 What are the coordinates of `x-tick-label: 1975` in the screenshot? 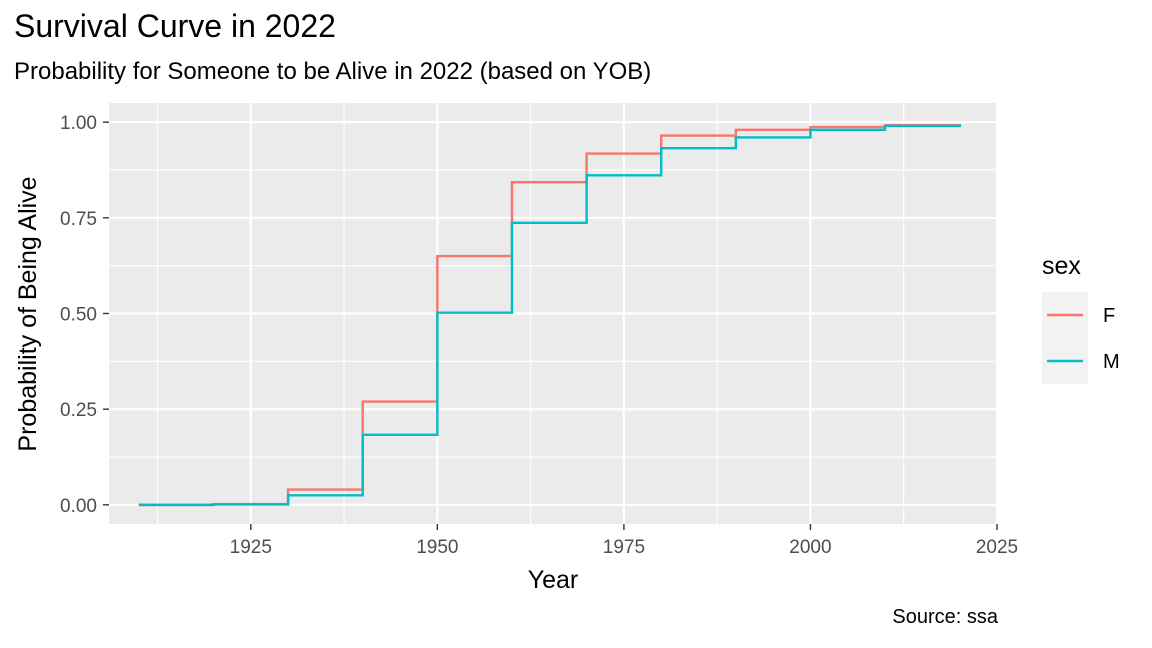 It's located at (624, 547).